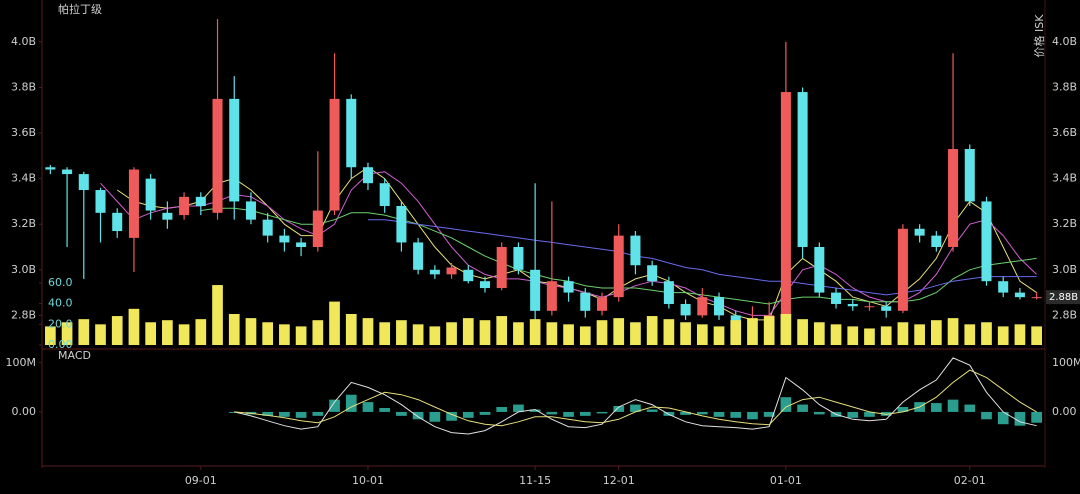 This screenshot has width=1080, height=494. What do you see at coordinates (786, 480) in the screenshot?
I see `x-tick-label: 01-01` at bounding box center [786, 480].